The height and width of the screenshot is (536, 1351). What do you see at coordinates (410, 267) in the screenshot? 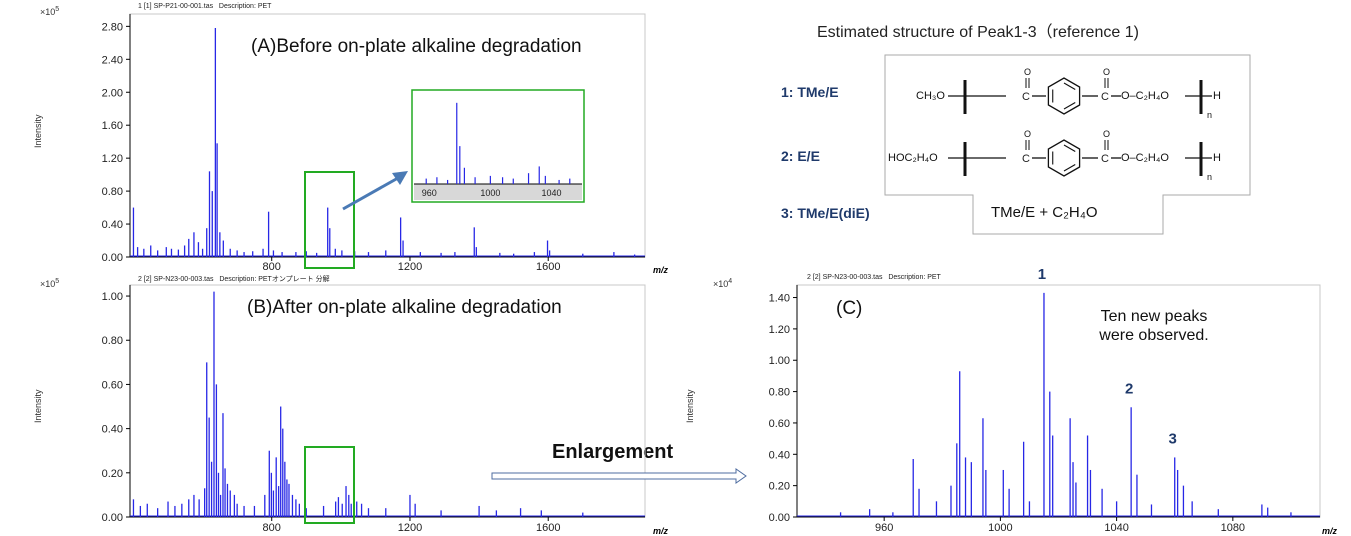
I see `x-tick-label-A: 1200` at bounding box center [410, 267].